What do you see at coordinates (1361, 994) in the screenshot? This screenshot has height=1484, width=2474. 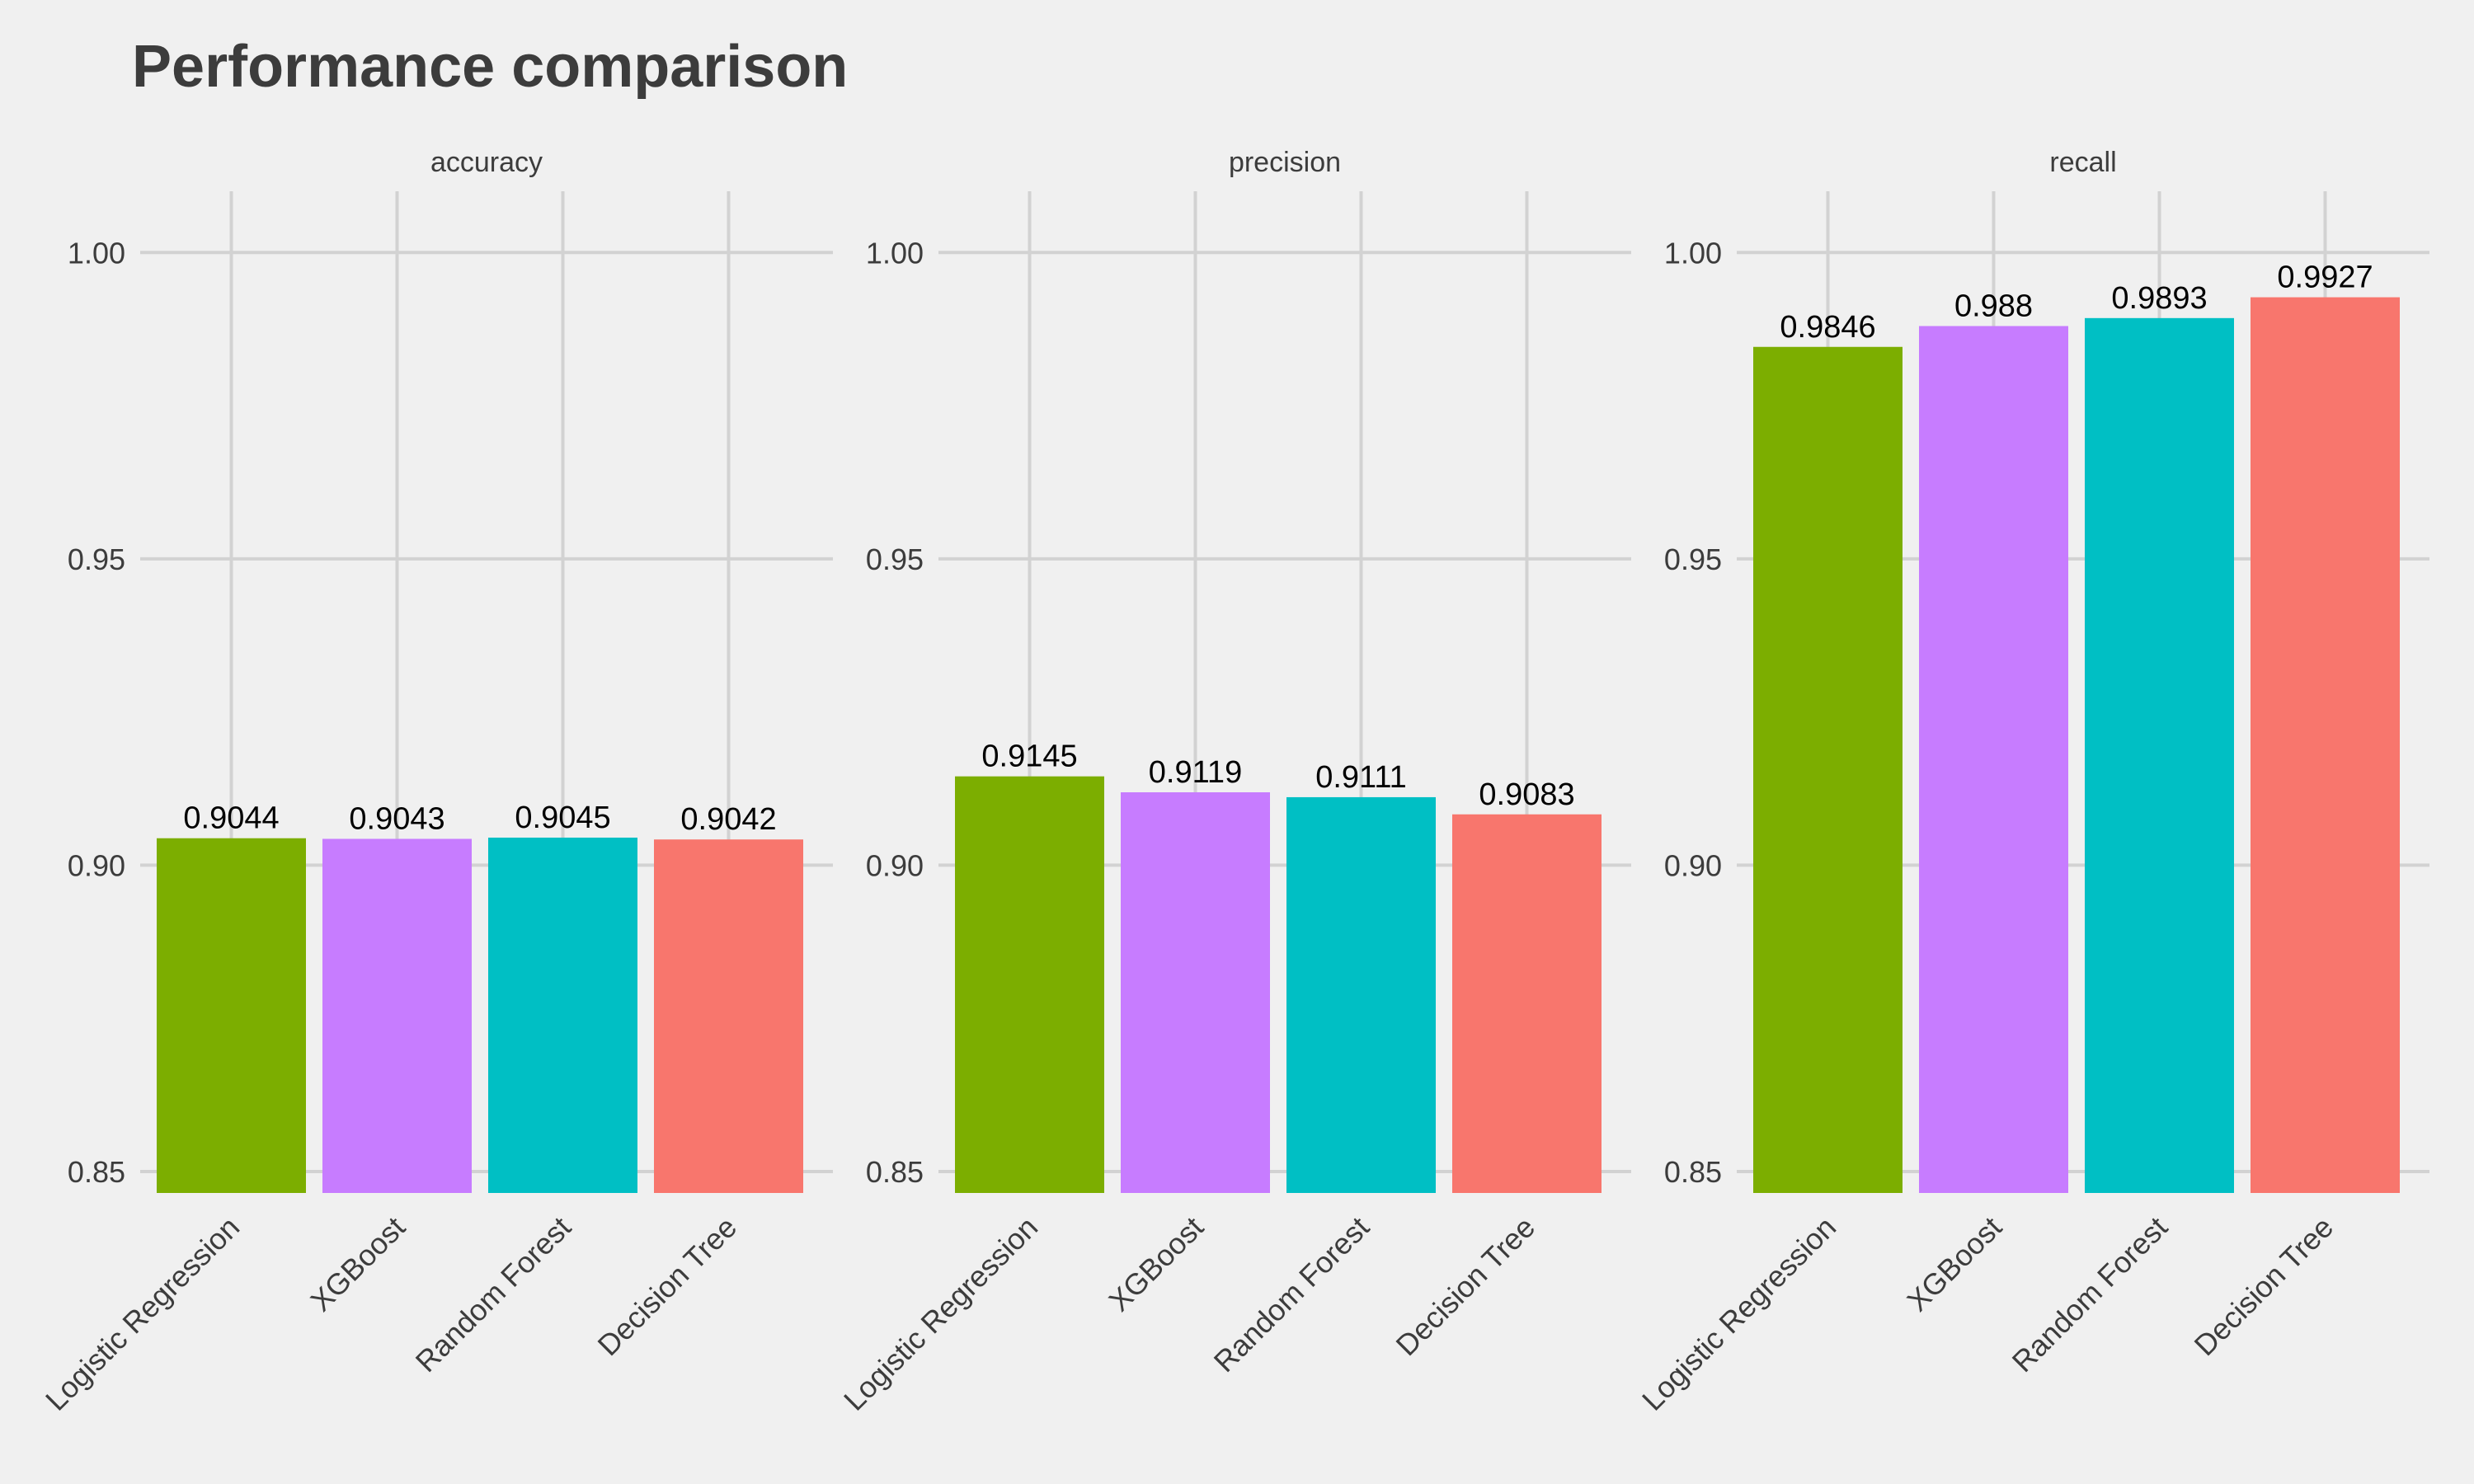 I see `bar-precision-random-forest` at bounding box center [1361, 994].